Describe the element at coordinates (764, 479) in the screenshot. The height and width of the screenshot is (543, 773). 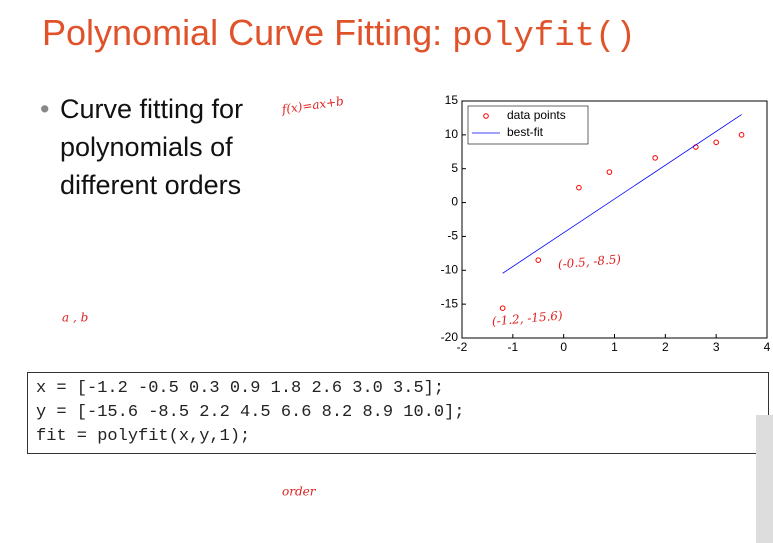
I see `thumbnail` at that location.